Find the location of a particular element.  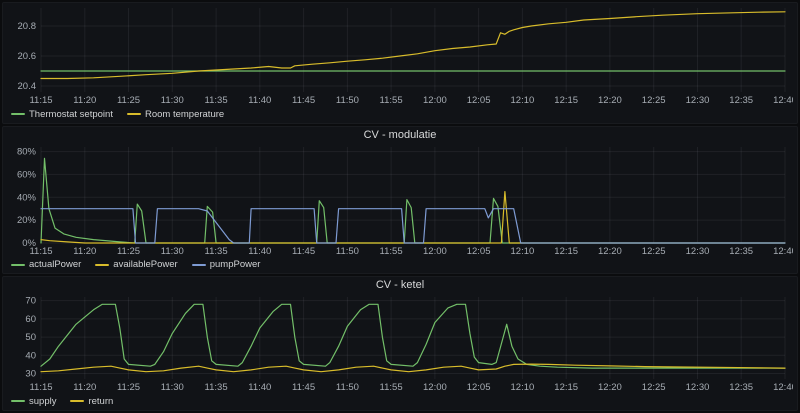

legend-series-label: Thermostat setpoint is located at coordinates (71, 114).